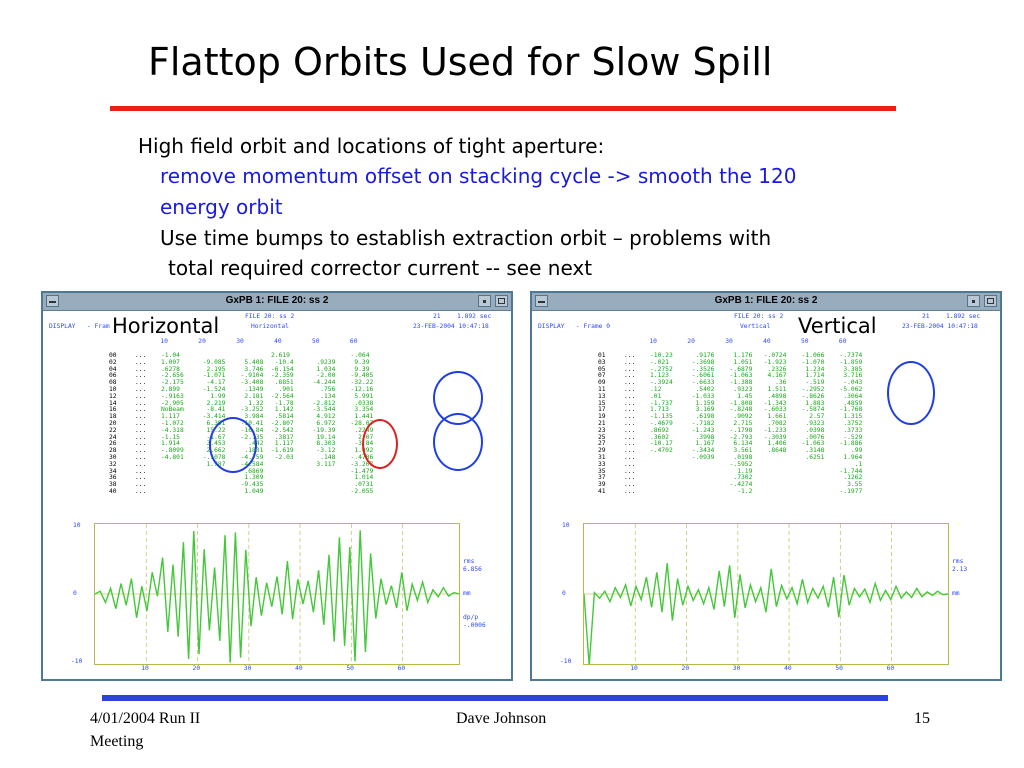 The image size is (1024, 768). What do you see at coordinates (380, 444) in the screenshot?
I see `problem-marker` at bounding box center [380, 444].